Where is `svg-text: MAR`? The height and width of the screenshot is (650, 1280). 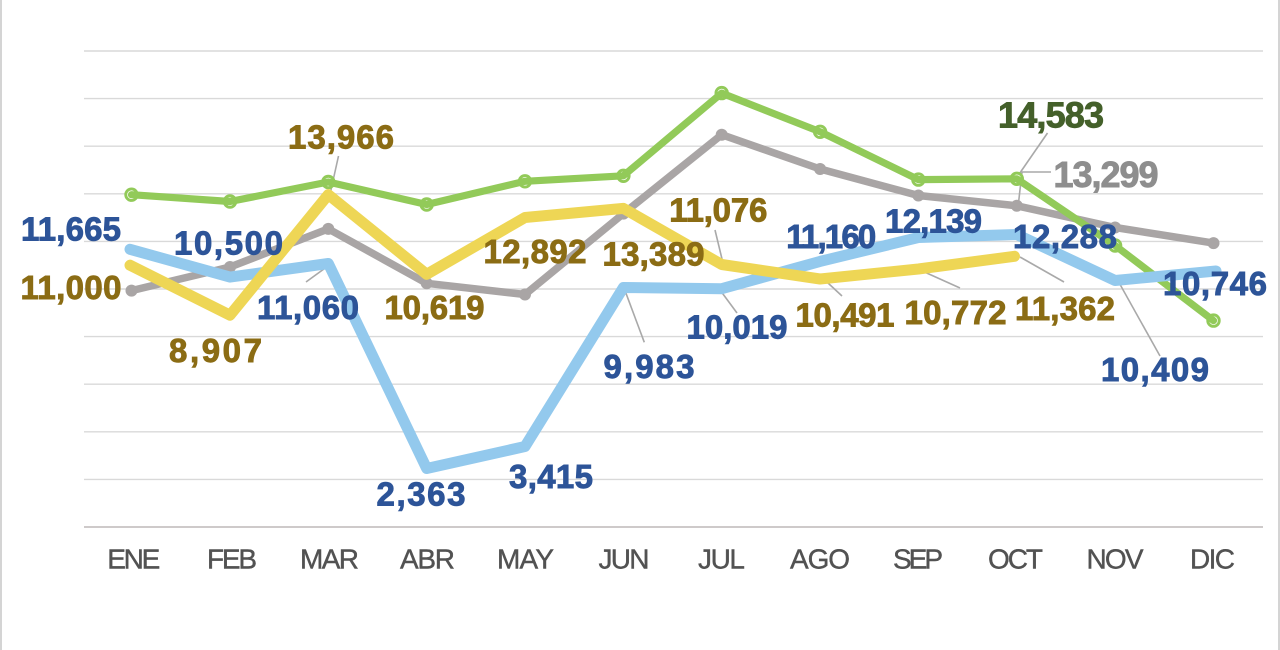 svg-text: MAR is located at coordinates (329, 558).